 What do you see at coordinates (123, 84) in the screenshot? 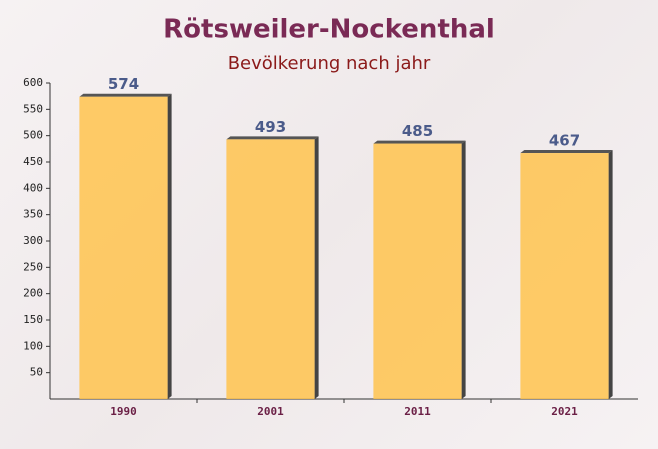
I see `value-label: 574` at bounding box center [123, 84].